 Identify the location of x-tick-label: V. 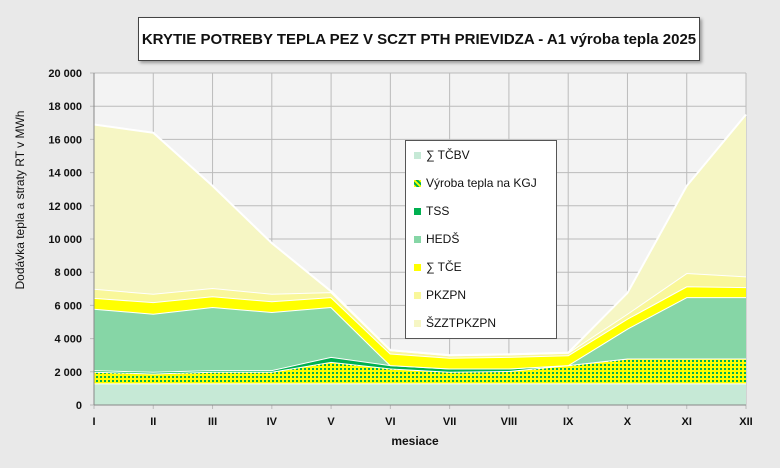
(331, 422).